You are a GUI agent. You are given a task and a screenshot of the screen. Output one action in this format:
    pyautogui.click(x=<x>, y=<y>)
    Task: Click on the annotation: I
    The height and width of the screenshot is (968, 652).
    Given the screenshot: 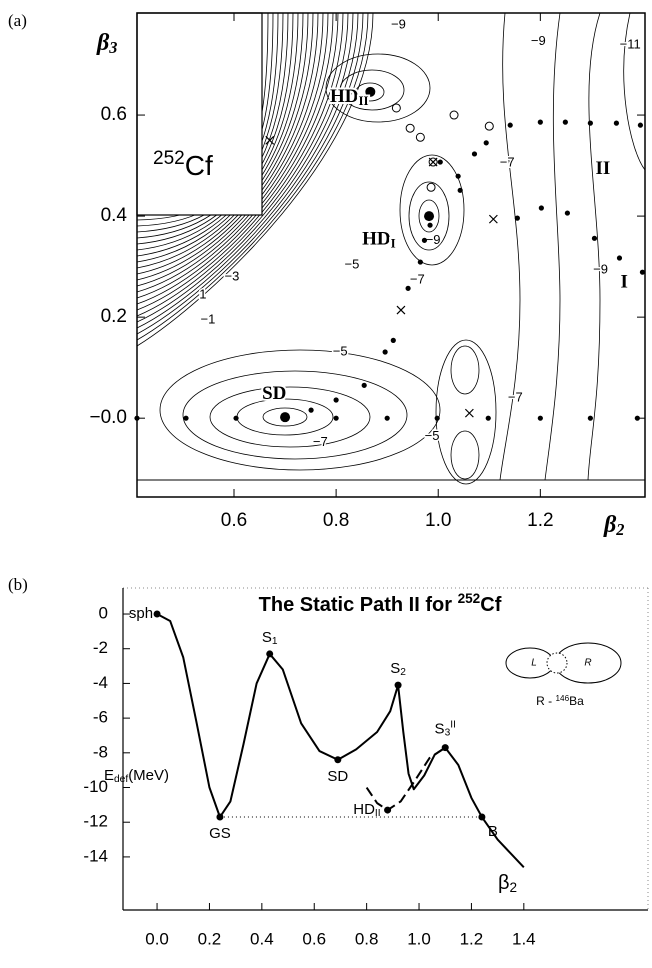 What is the action you would take?
    pyautogui.click(x=623, y=282)
    